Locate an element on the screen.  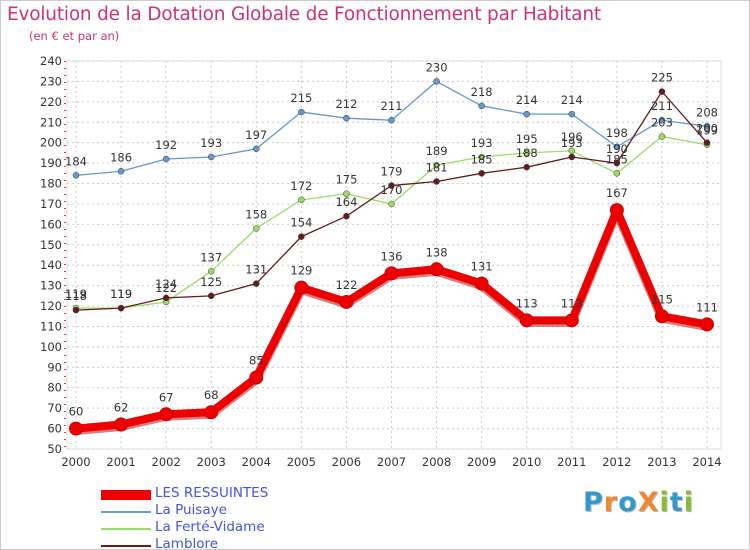
data-label: 131 is located at coordinates (482, 267).